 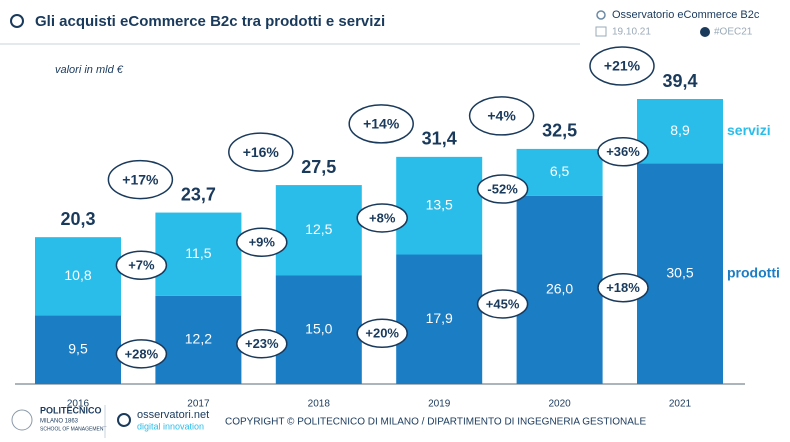 I want to click on total-label: 27,5, so click(x=318, y=167).